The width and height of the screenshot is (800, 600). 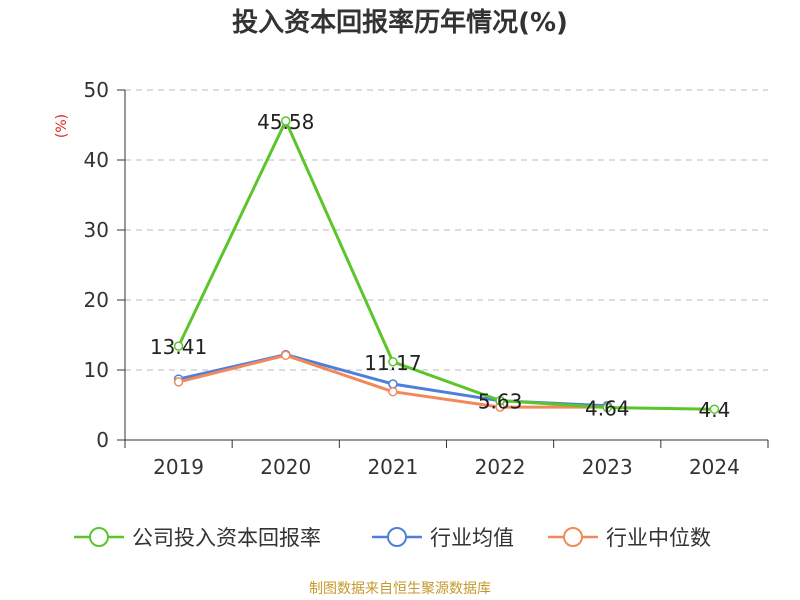 What do you see at coordinates (658, 538) in the screenshot?
I see `legend-label: 行业中位数` at bounding box center [658, 538].